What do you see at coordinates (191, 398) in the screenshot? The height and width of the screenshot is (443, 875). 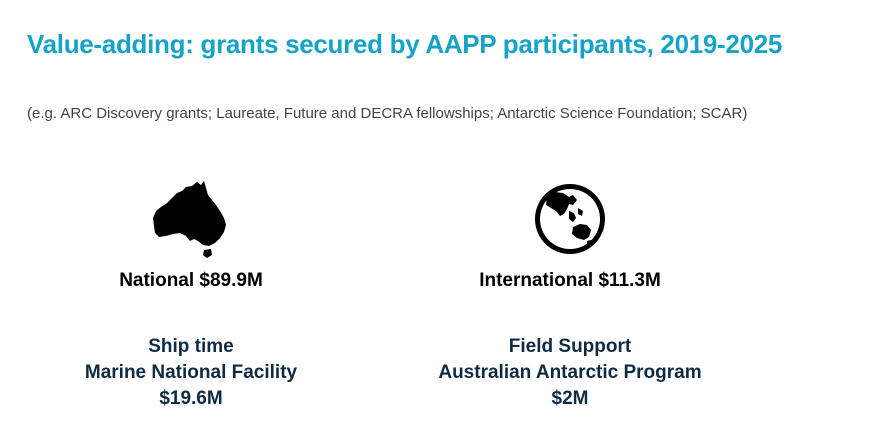 I see `ship-time-amount: $19.6M` at bounding box center [191, 398].